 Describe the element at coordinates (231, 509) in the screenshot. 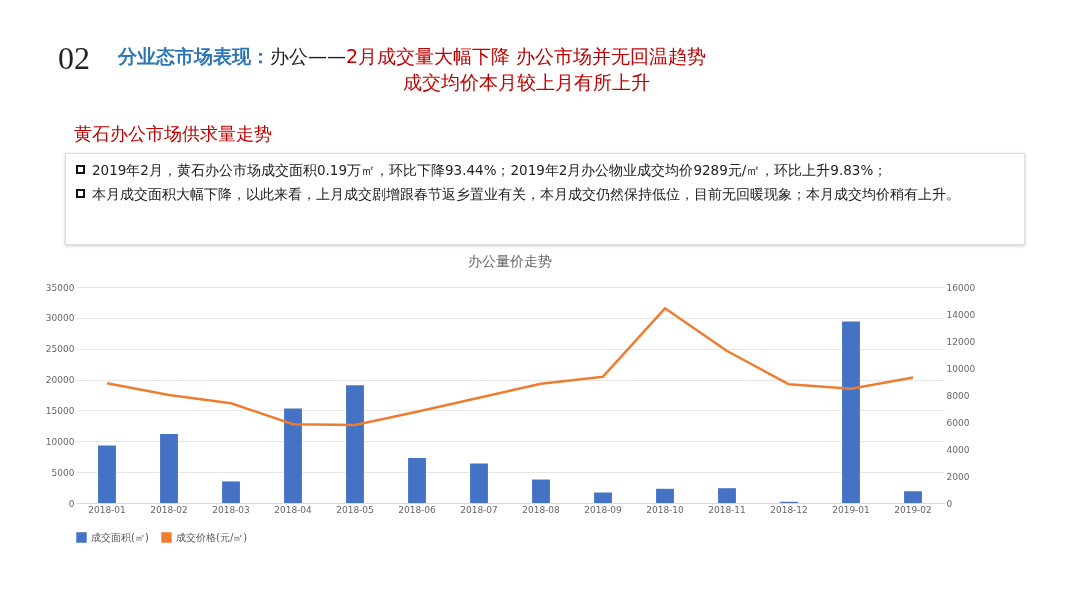

I see `x-tick-label: 2018-03` at that location.